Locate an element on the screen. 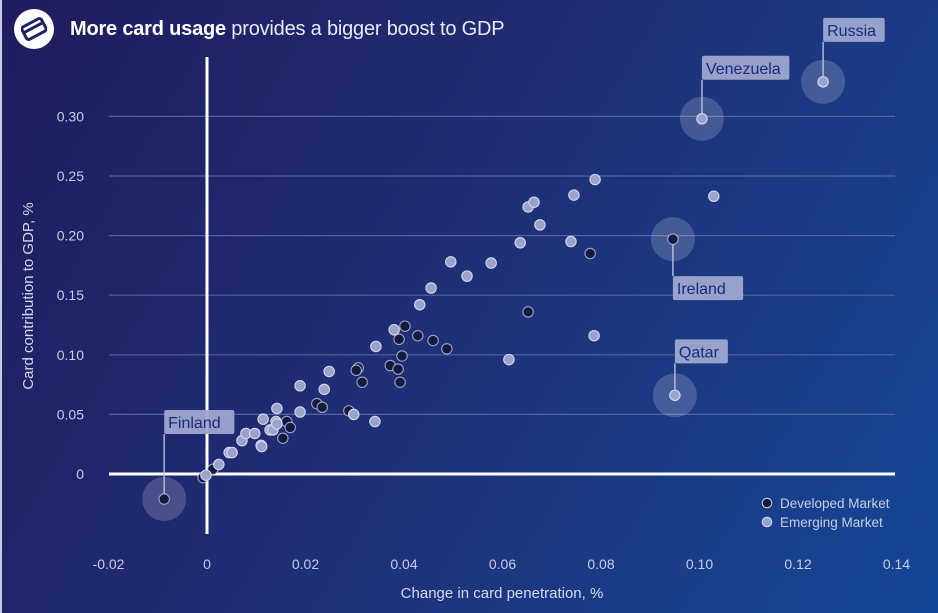 This screenshot has height=613, width=938. legend-label-emerging: Emerging Market is located at coordinates (831, 522).